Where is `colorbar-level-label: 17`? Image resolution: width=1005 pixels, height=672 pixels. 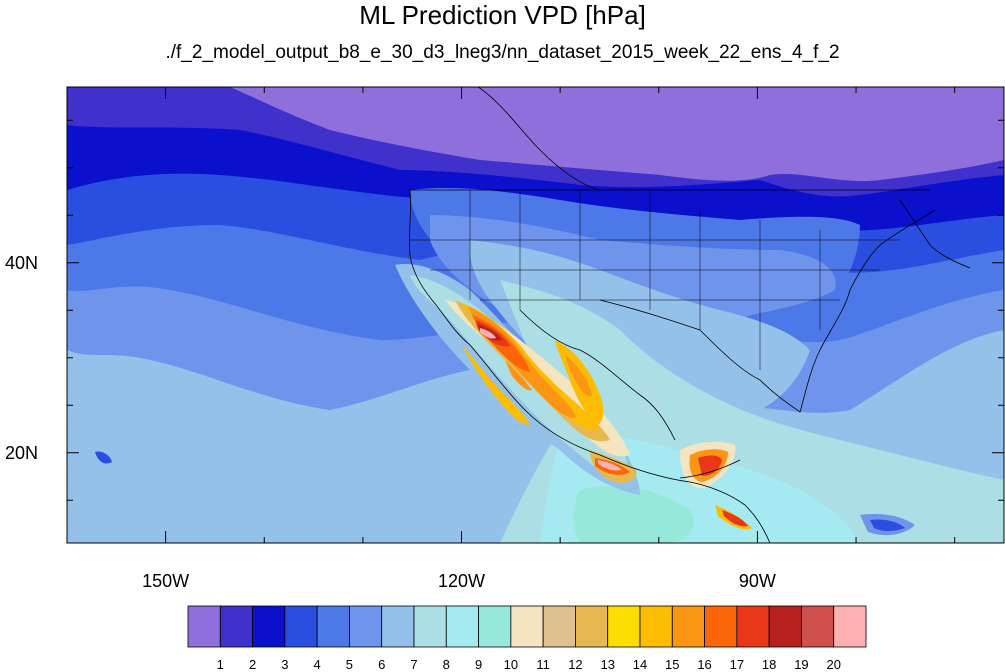 colorbar-level-label: 17 is located at coordinates (737, 664).